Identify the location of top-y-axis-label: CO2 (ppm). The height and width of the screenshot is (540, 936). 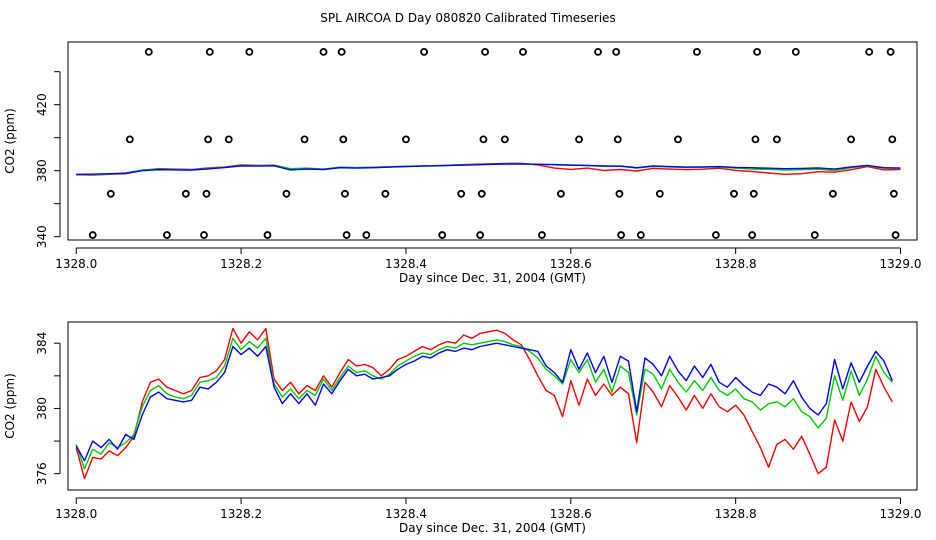
(10, 141).